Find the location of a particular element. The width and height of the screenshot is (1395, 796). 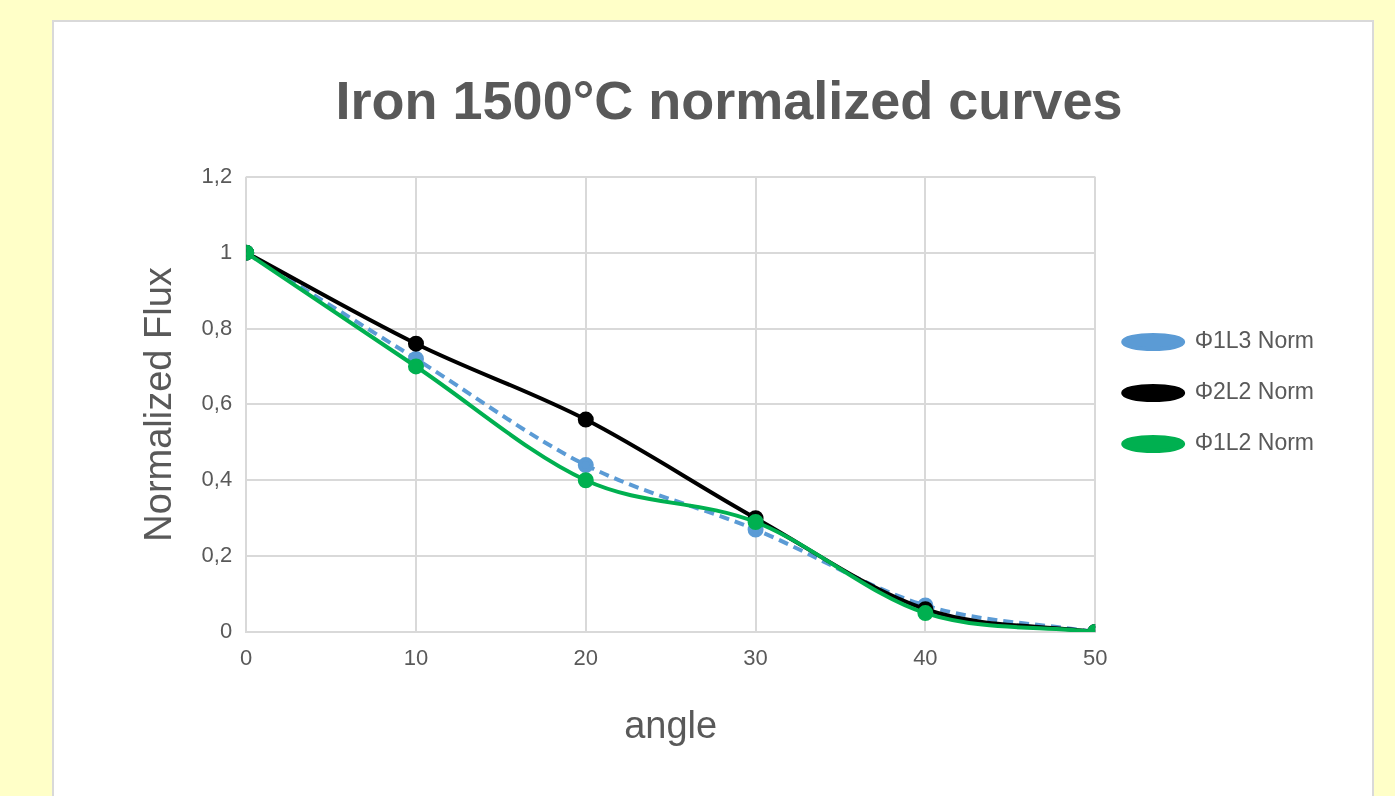

x-tick-label: 40 is located at coordinates (925, 658).